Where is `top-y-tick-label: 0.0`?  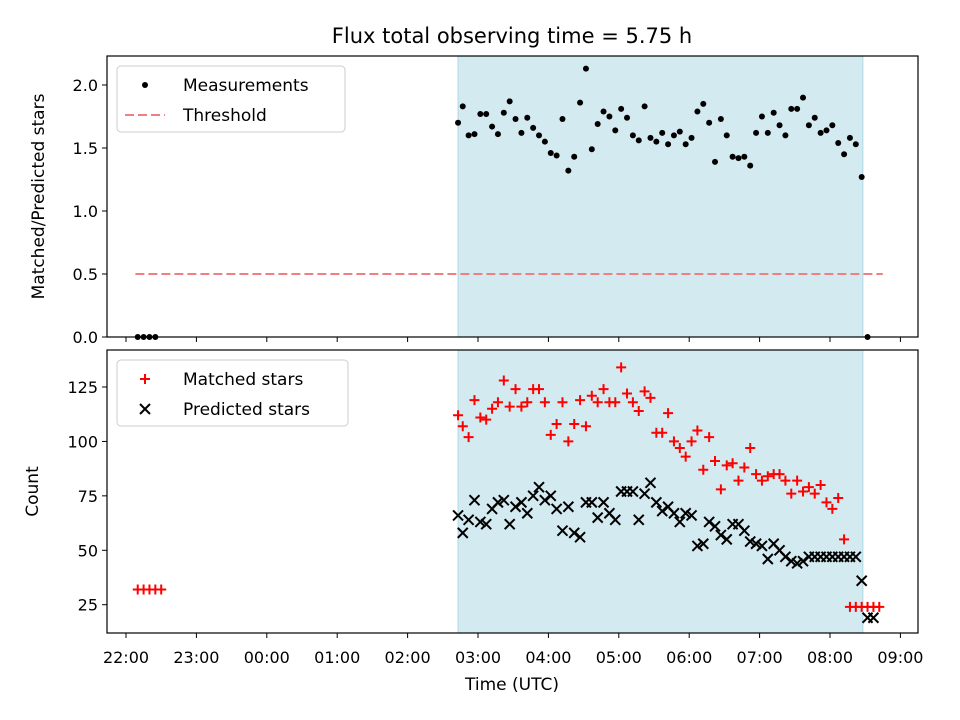 top-y-tick-label: 0.0 is located at coordinates (85, 337).